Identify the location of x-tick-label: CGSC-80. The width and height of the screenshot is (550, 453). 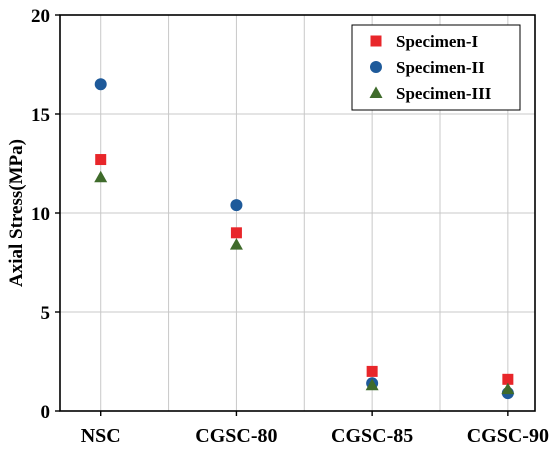
(236, 436).